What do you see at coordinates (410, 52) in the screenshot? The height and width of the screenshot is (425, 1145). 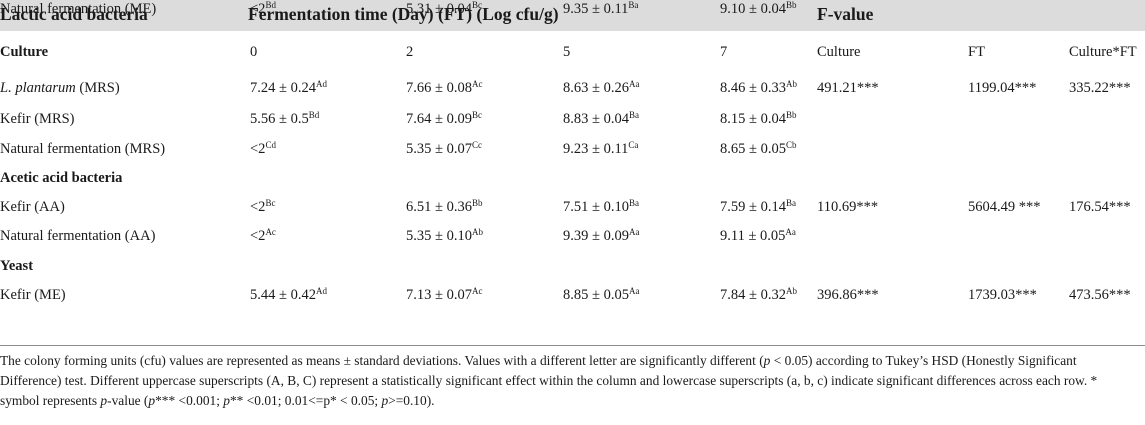 I see `day-header: 2` at bounding box center [410, 52].